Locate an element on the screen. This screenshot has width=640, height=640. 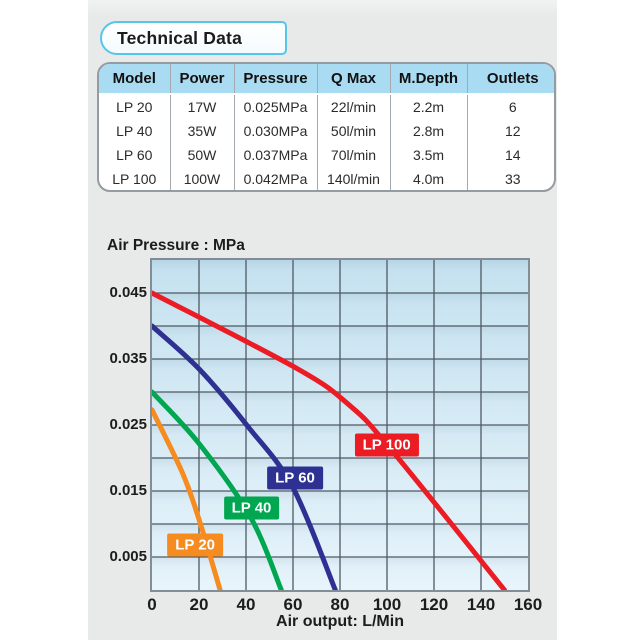
series-label-lp-20: LP 20 is located at coordinates (195, 545).